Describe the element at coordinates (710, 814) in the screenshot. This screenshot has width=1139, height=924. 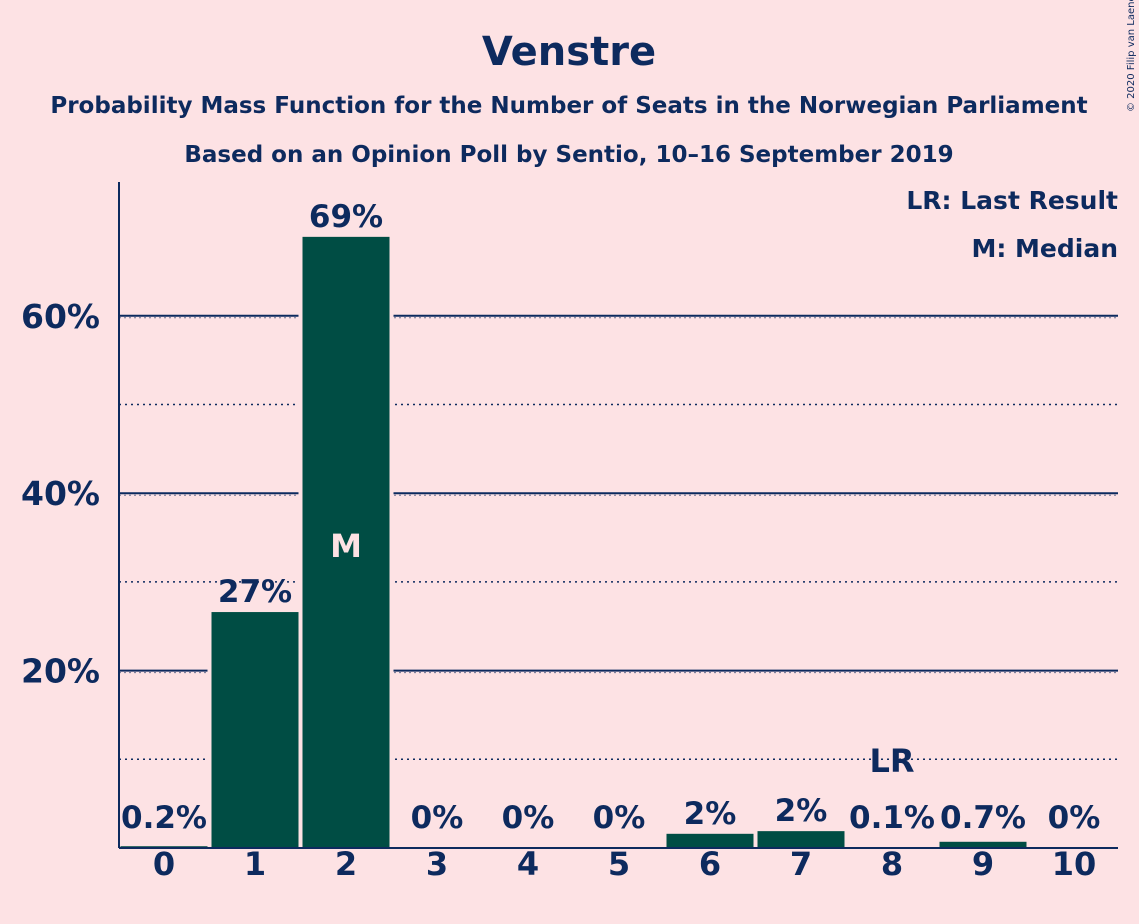
I see `value-label-seat-6: 2%` at that location.